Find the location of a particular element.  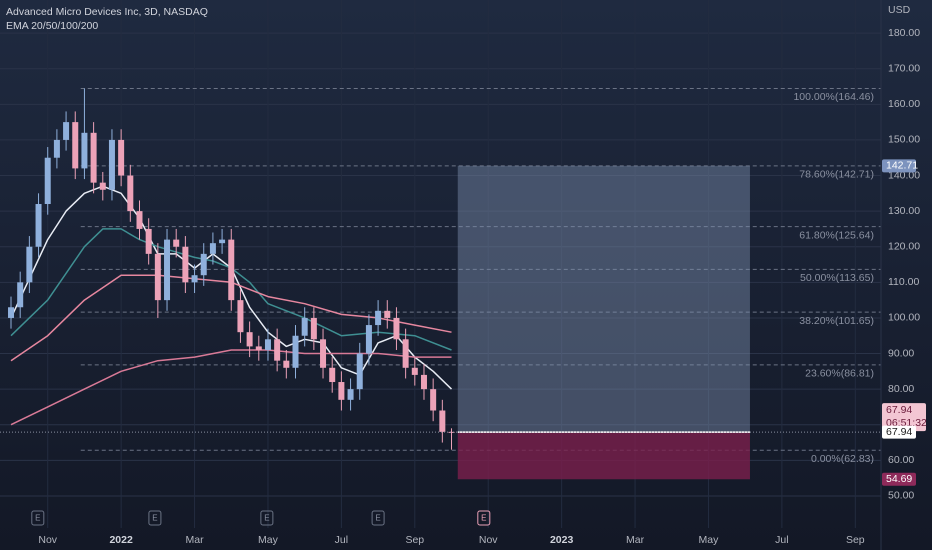

stop-badge-bg is located at coordinates (899, 479).